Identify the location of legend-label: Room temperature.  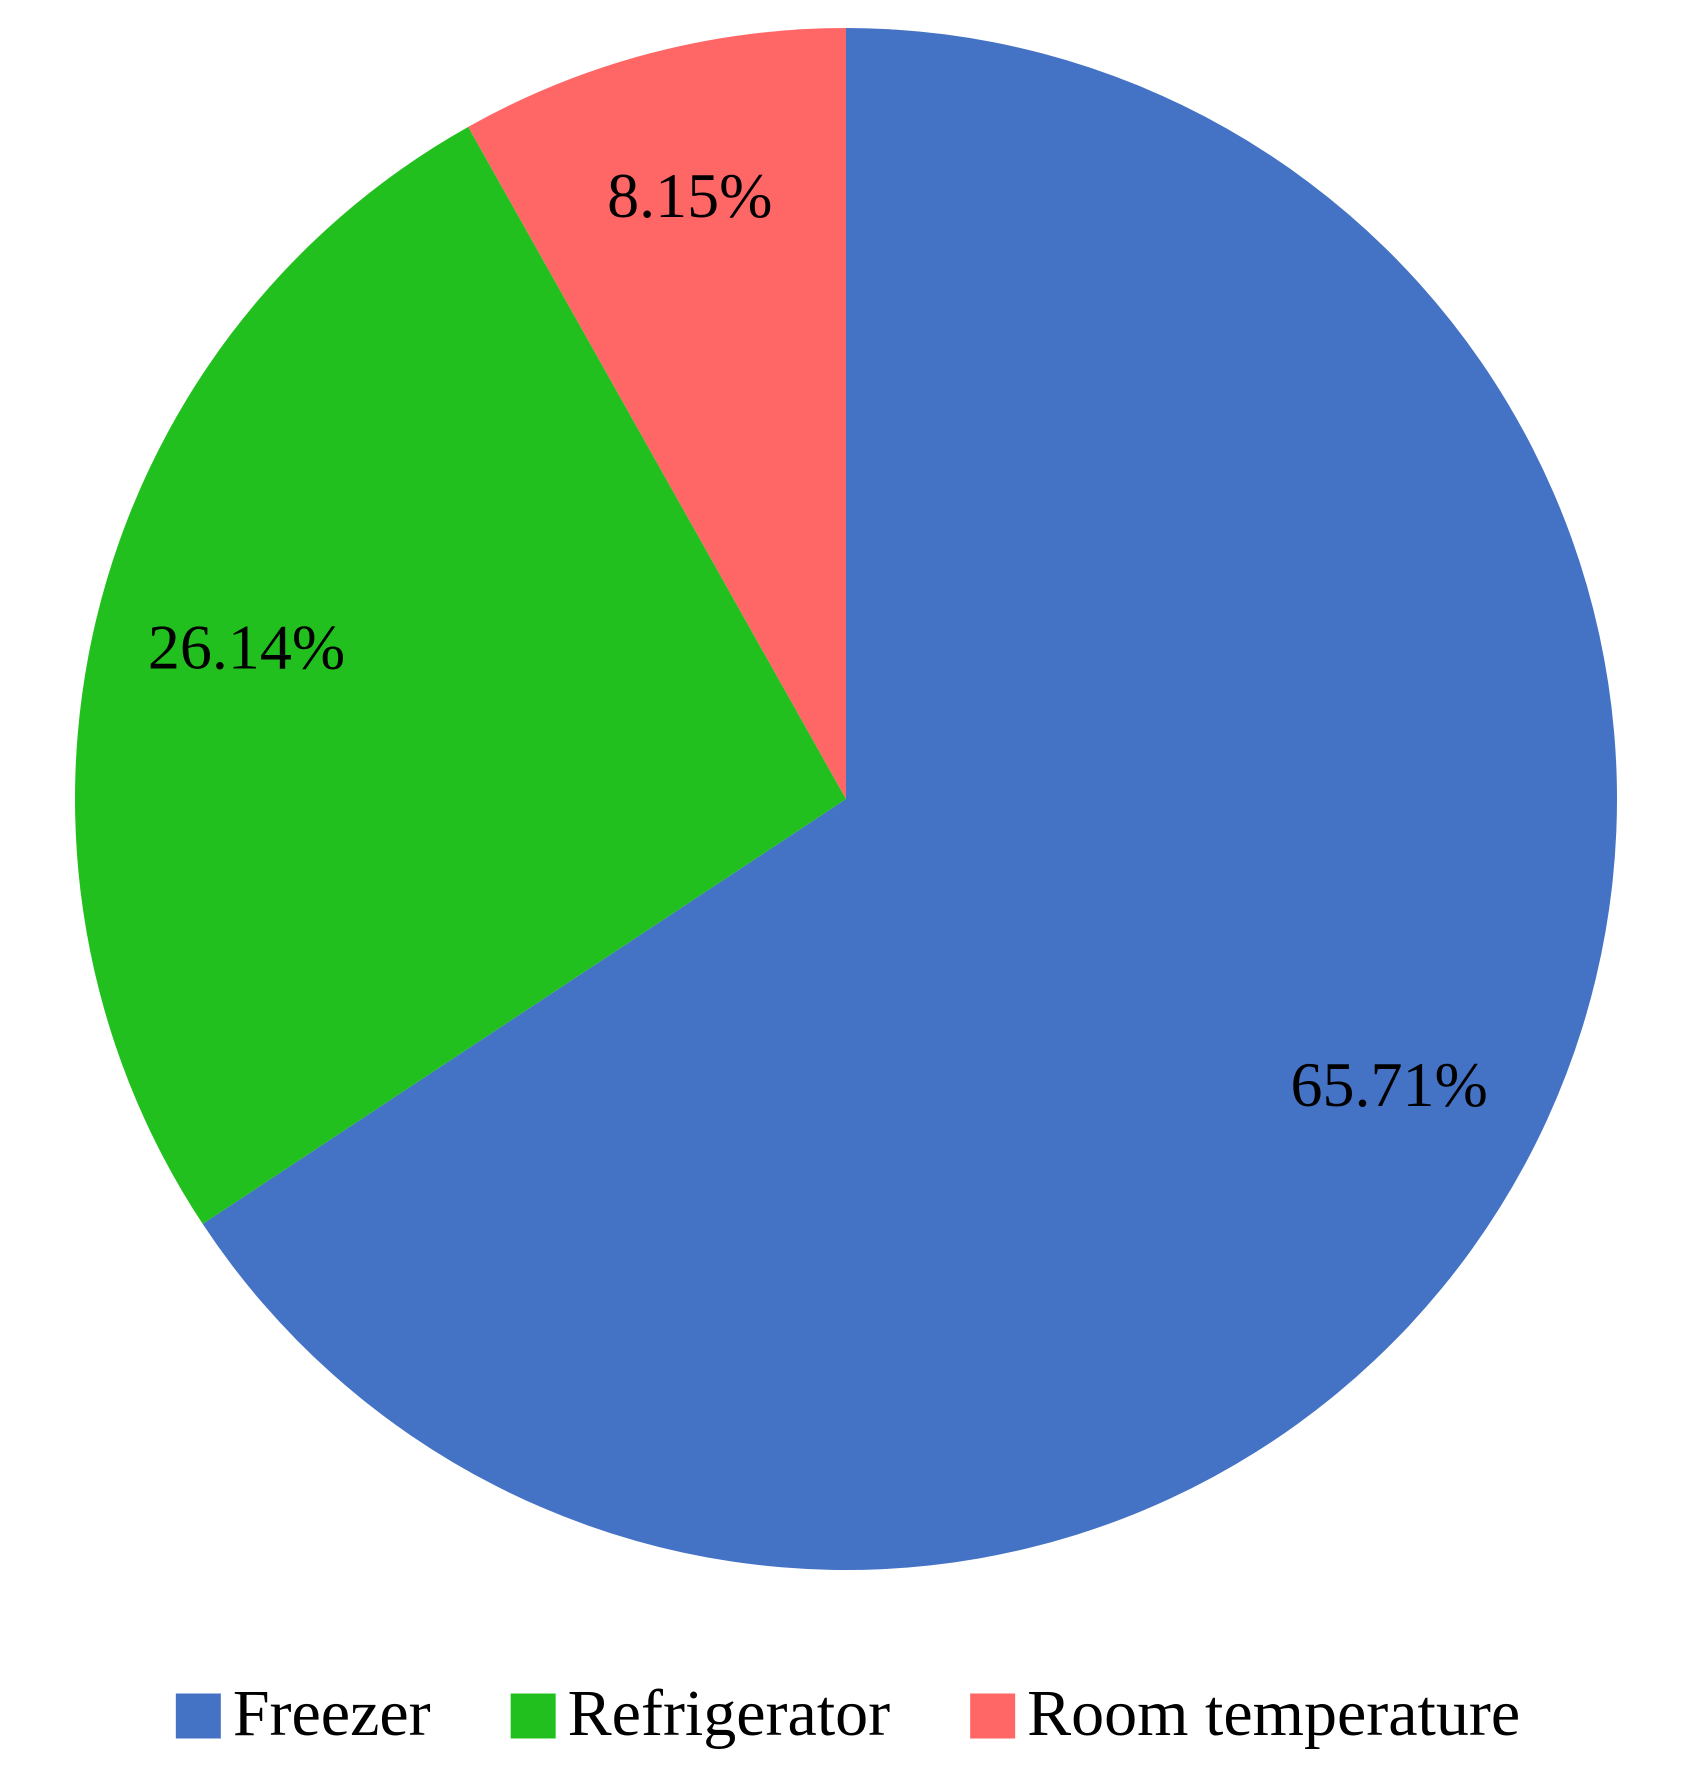
(1273, 1713).